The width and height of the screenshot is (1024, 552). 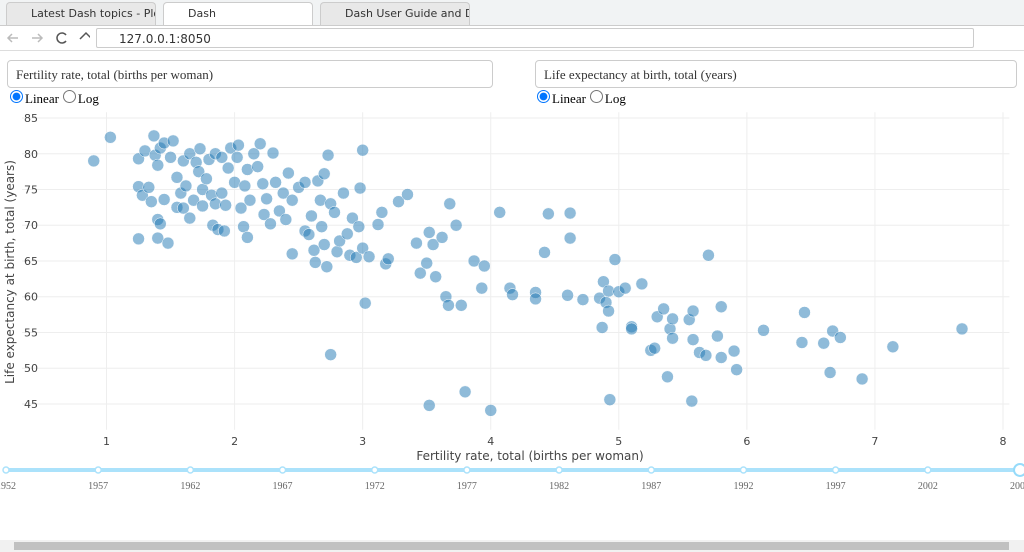 What do you see at coordinates (535, 38) in the screenshot?
I see `url-field: 127.0.0.1:8050` at bounding box center [535, 38].